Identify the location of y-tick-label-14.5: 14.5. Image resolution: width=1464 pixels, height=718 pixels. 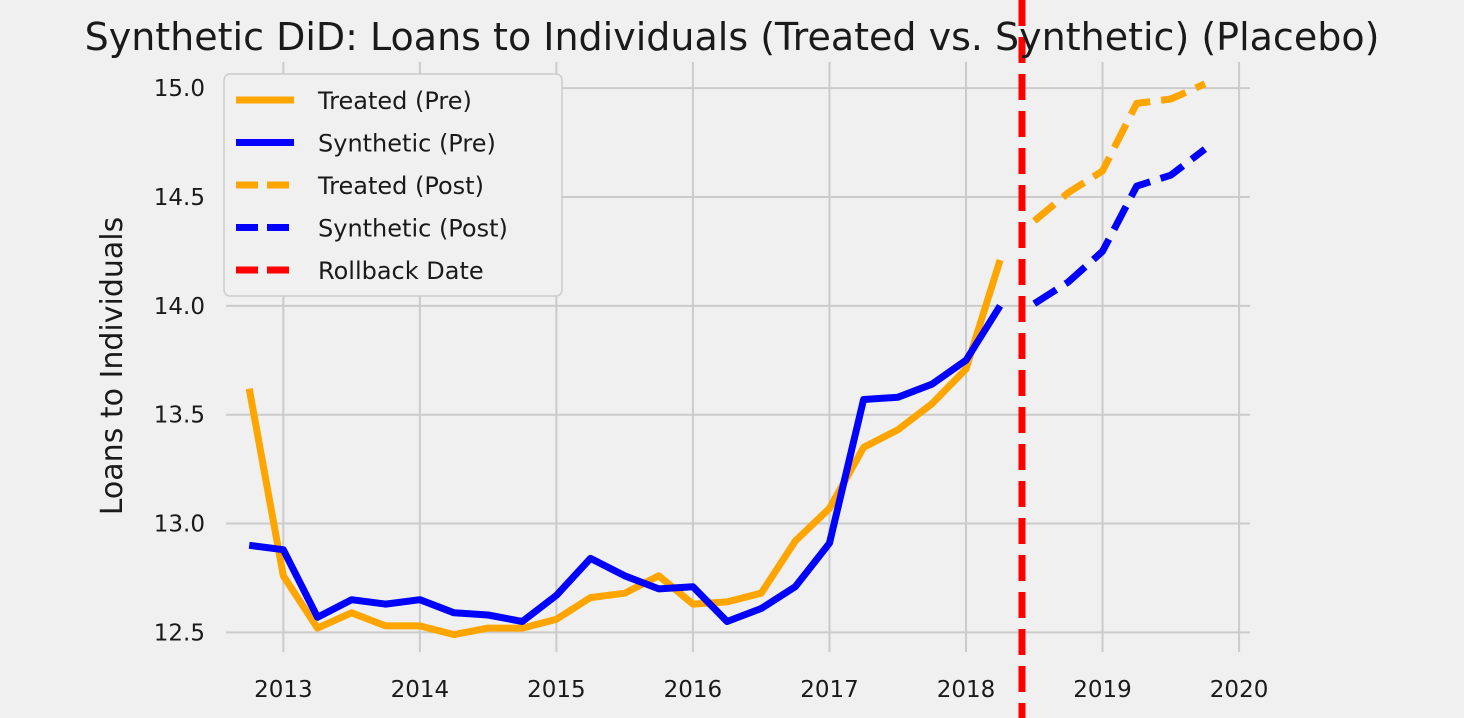
(179, 198).